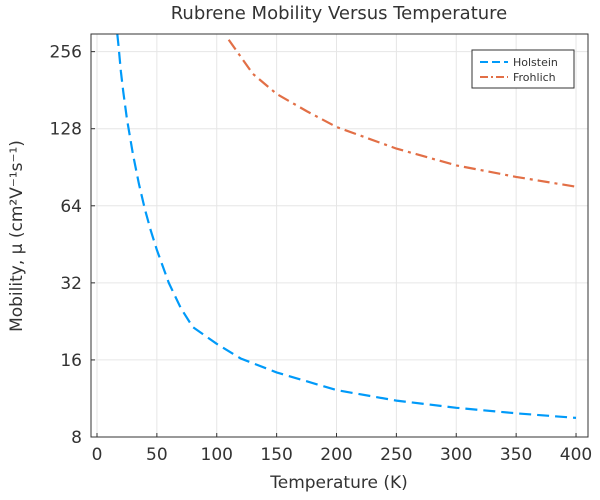 Image resolution: width=600 pixels, height=500 pixels. I want to click on x-tick-label: 100, so click(217, 455).